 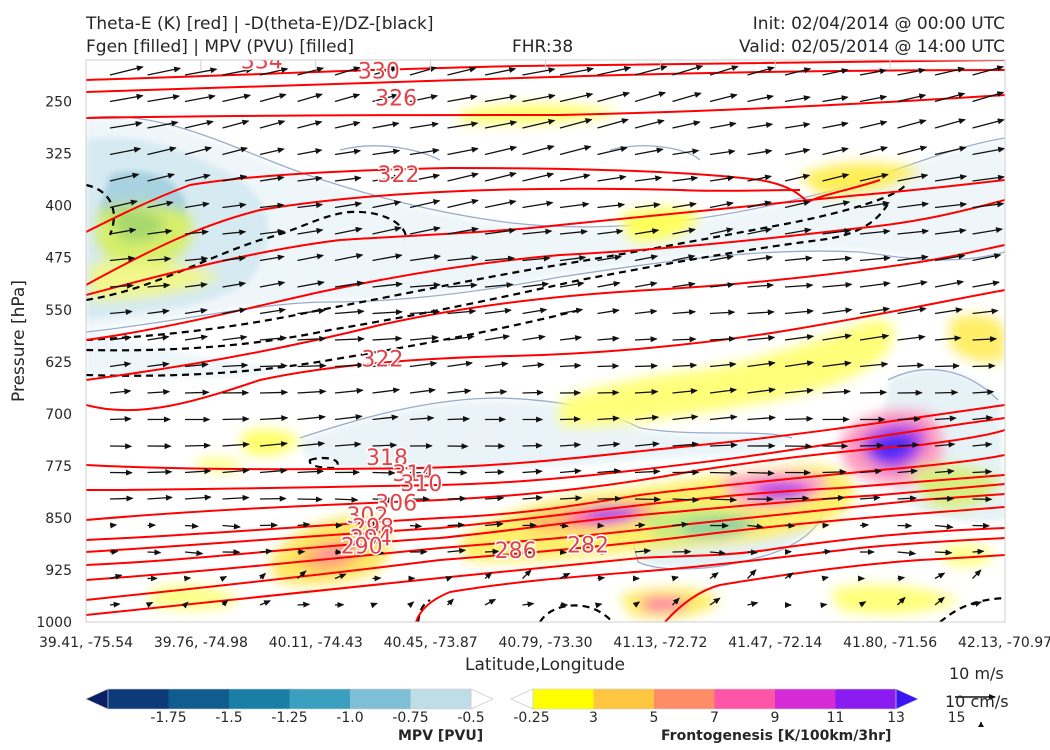 I want to click on theta-e-label: 282, so click(x=588, y=545).